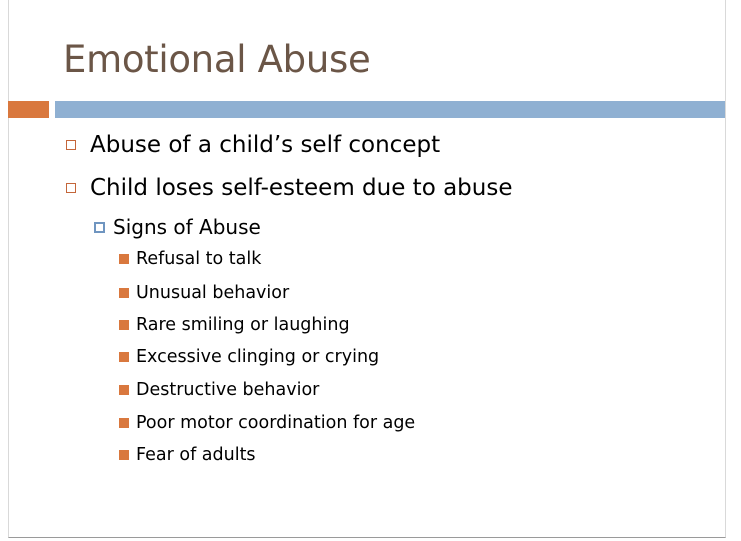 The width and height of the screenshot is (741, 541). What do you see at coordinates (199, 259) in the screenshot?
I see `sign-text: Refusal to talk` at bounding box center [199, 259].